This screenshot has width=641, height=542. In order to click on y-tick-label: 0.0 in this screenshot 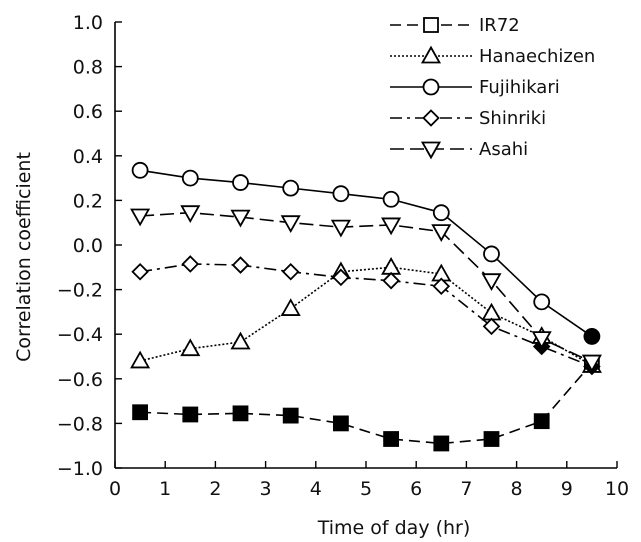, I will do `click(88, 246)`.